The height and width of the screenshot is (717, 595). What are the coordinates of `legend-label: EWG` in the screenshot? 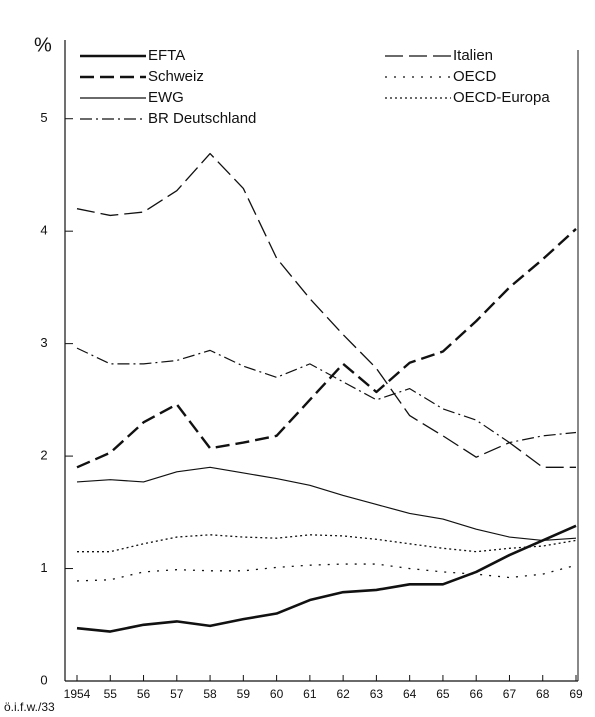 It's located at (166, 97).